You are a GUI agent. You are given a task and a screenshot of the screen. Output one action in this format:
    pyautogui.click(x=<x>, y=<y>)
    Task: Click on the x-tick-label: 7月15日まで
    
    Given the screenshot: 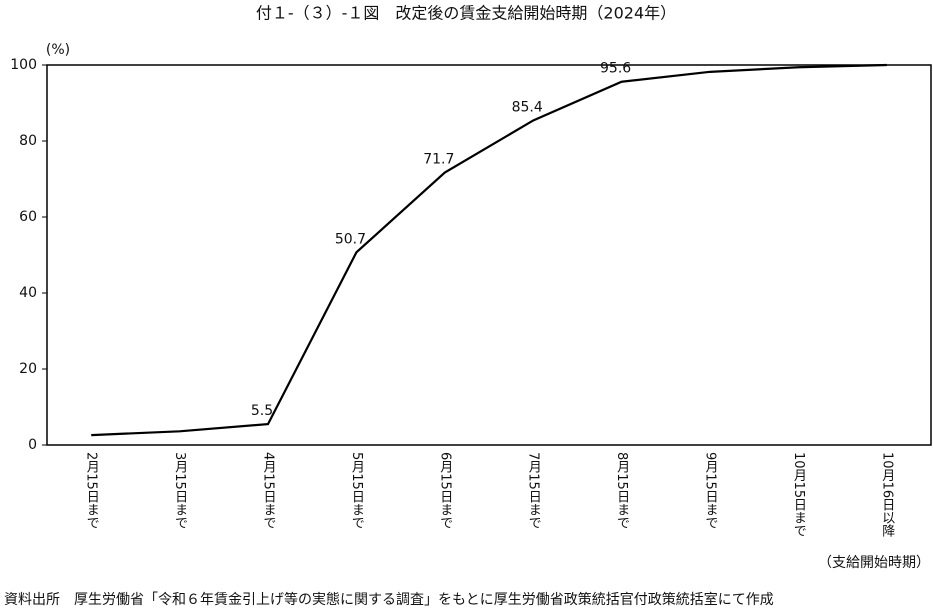 What is the action you would take?
    pyautogui.click(x=534, y=490)
    